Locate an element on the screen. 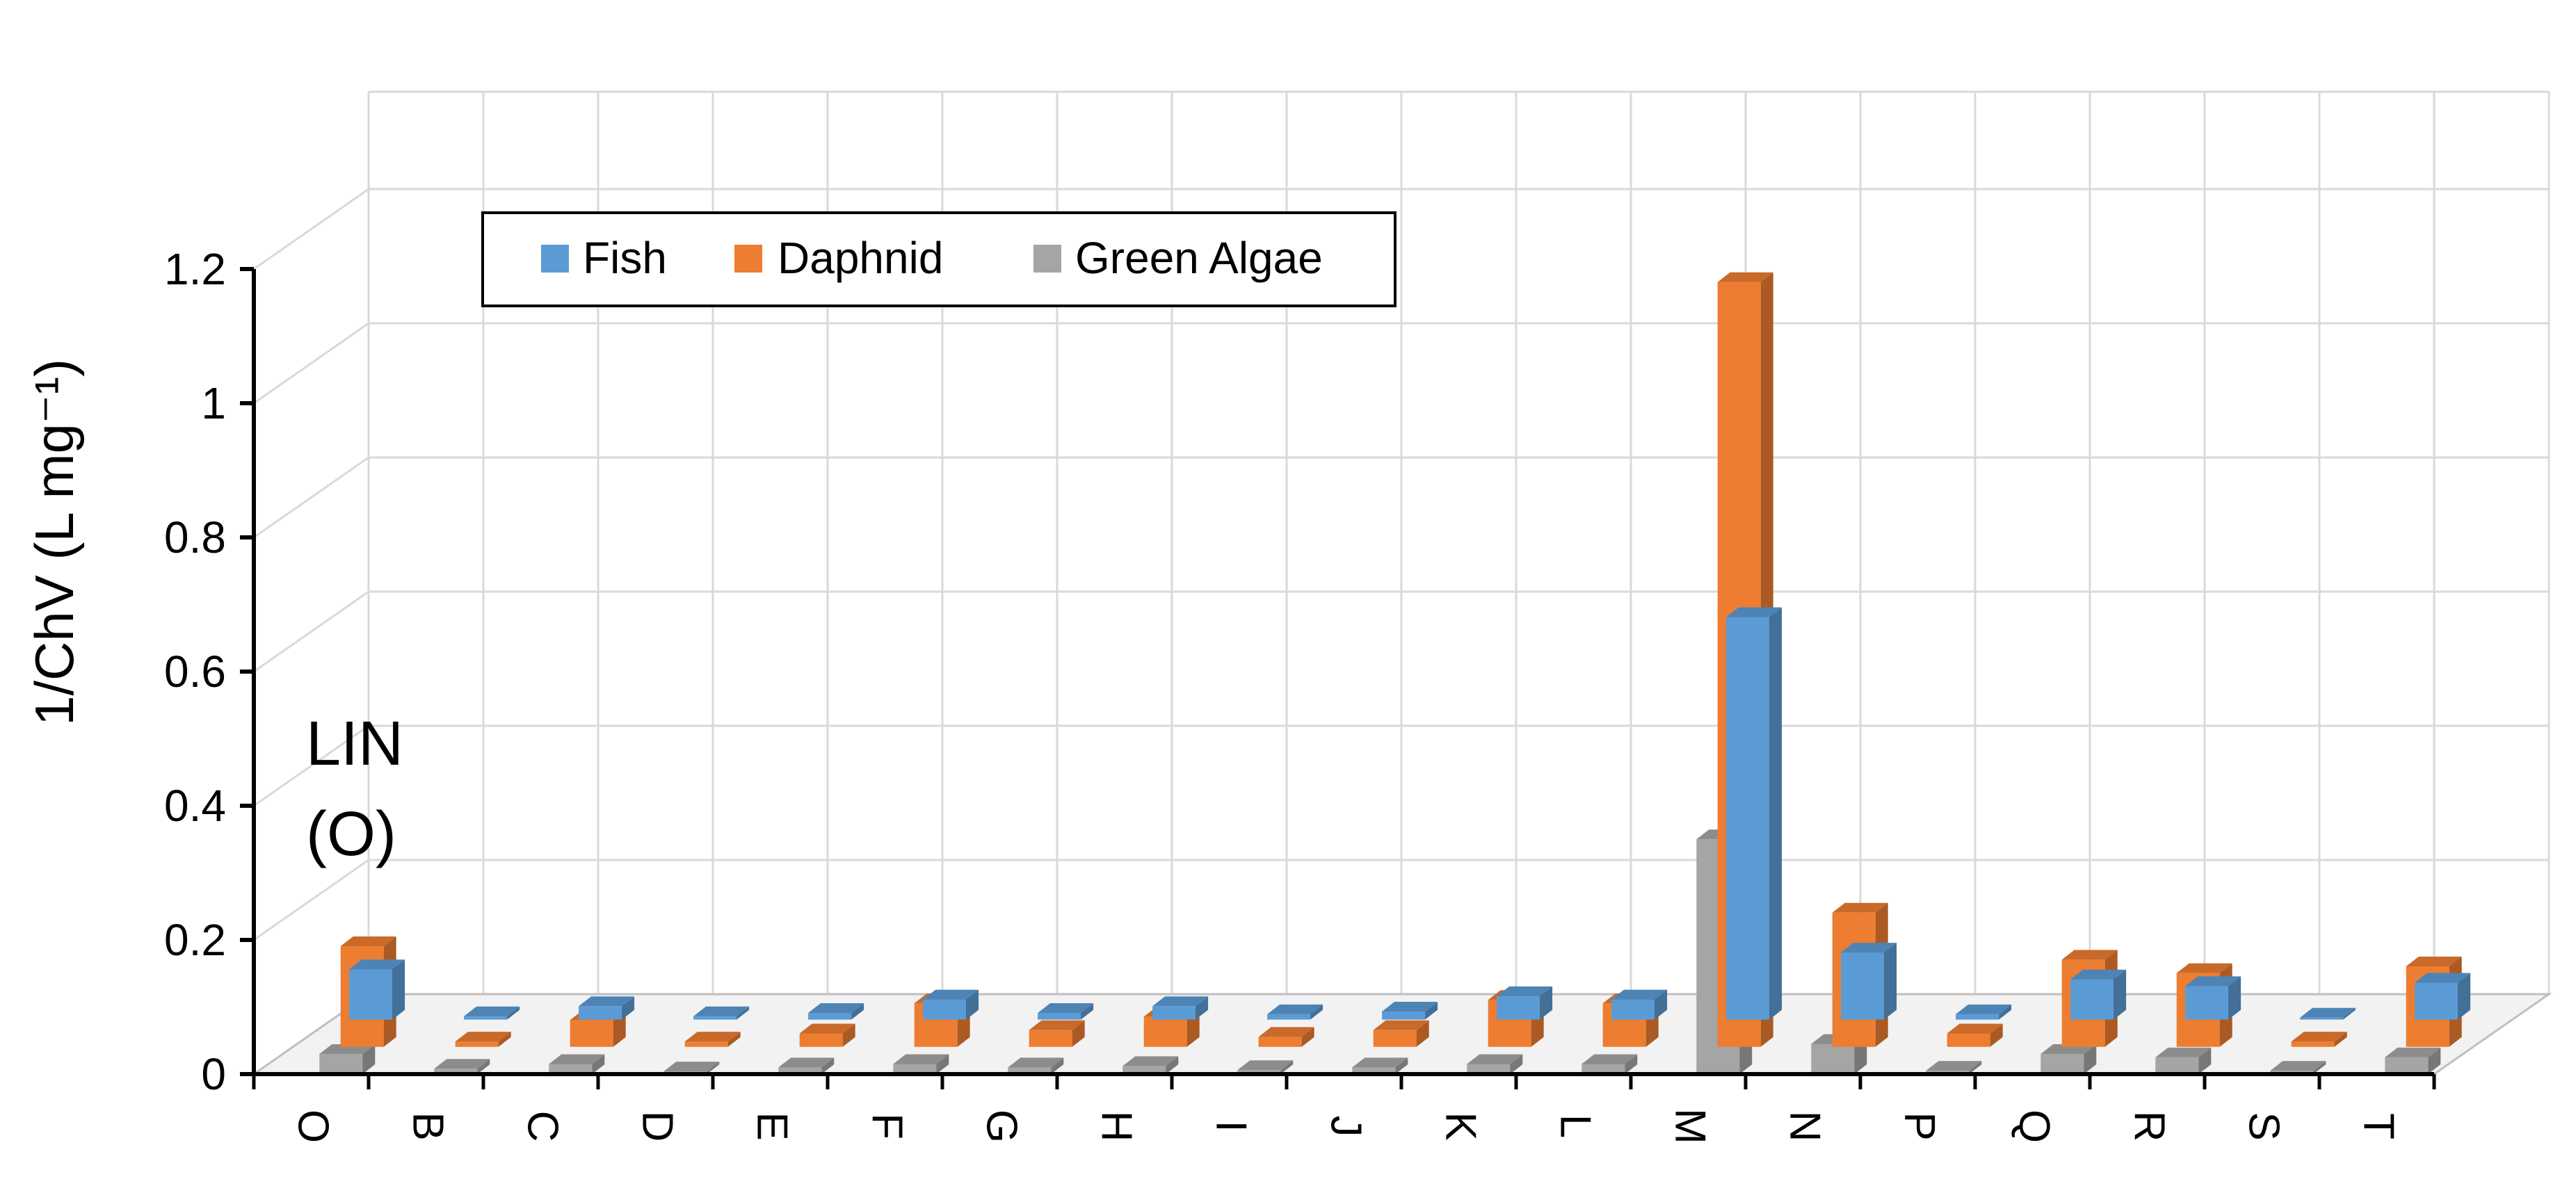 Image resolution: width=2576 pixels, height=1177 pixels. x-tick-label: I is located at coordinates (1231, 1126).